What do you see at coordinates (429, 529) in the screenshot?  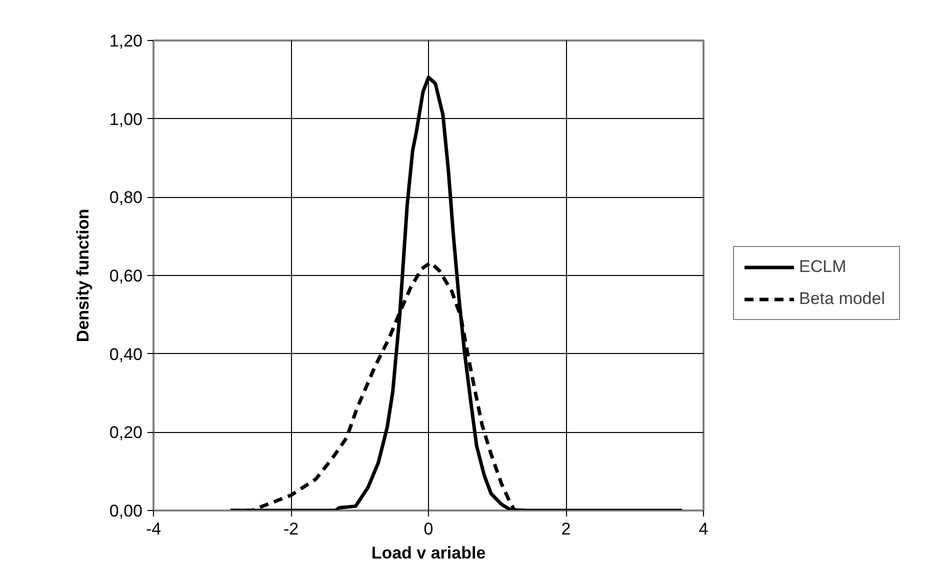 I see `x-tick-label: 0` at bounding box center [429, 529].